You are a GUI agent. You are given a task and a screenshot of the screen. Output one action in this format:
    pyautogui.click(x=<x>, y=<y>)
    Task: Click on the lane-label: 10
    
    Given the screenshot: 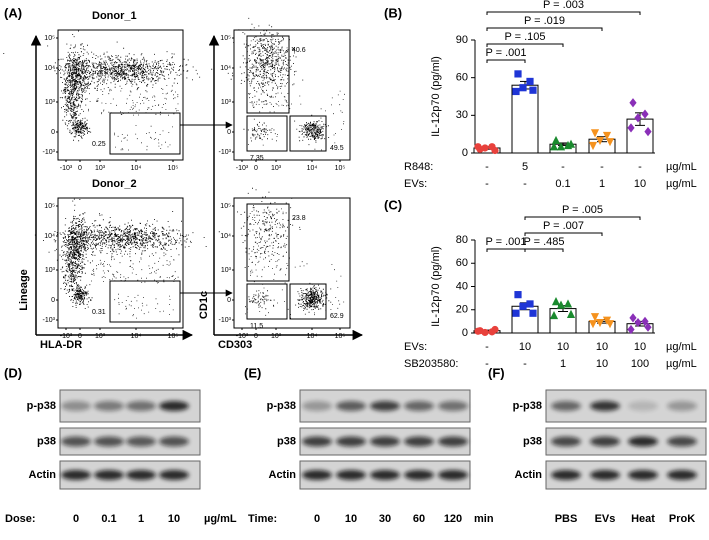 What is the action you would take?
    pyautogui.click(x=174, y=519)
    